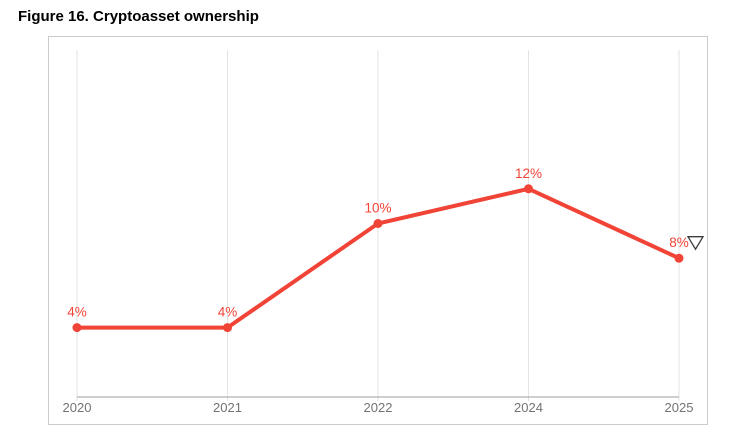 The image size is (736, 438). What do you see at coordinates (679, 242) in the screenshot?
I see `data-label: 8%` at bounding box center [679, 242].